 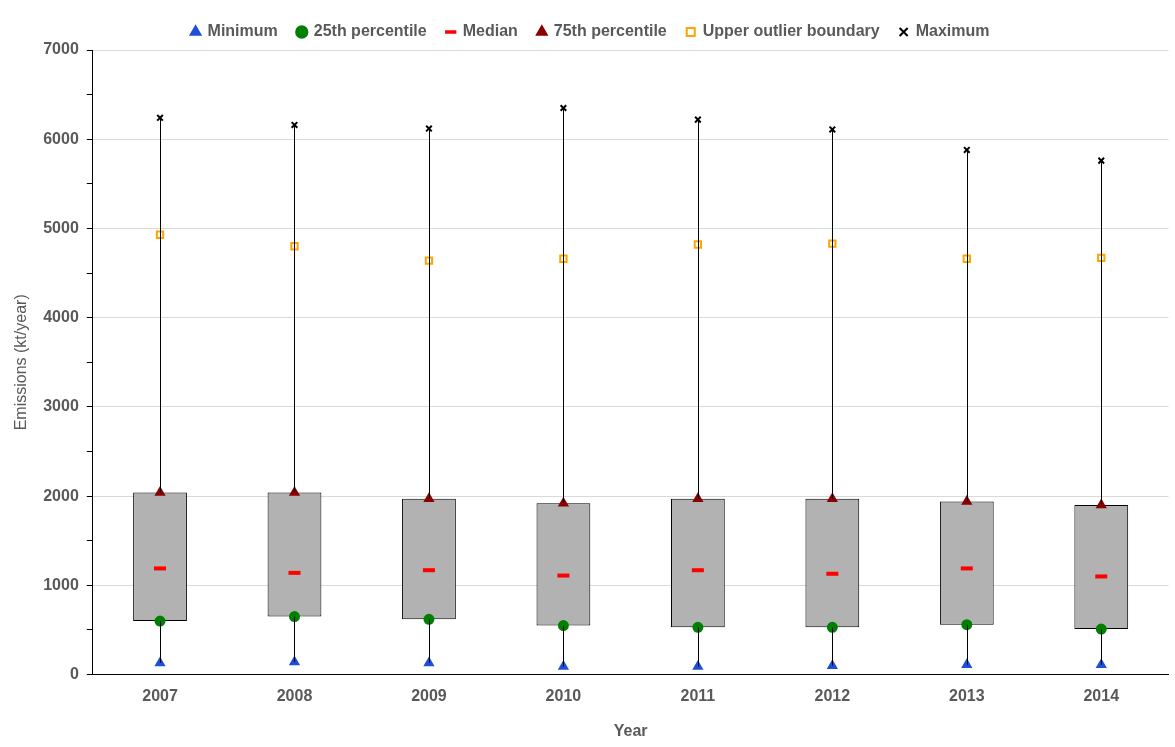 What do you see at coordinates (74, 674) in the screenshot?
I see `y-tick-label: 0` at bounding box center [74, 674].